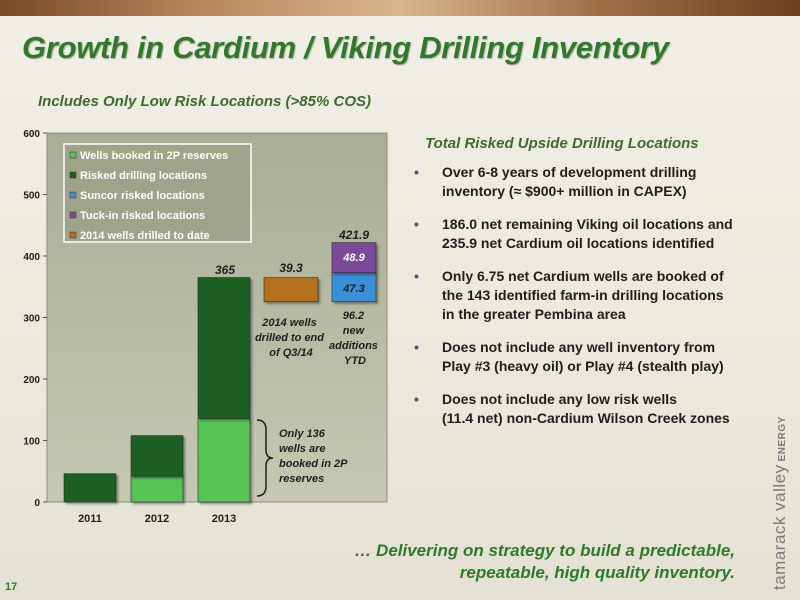 The width and height of the screenshot is (800, 600). Describe the element at coordinates (782, 439) in the screenshot. I see `logo-sub: ENERGY` at that location.